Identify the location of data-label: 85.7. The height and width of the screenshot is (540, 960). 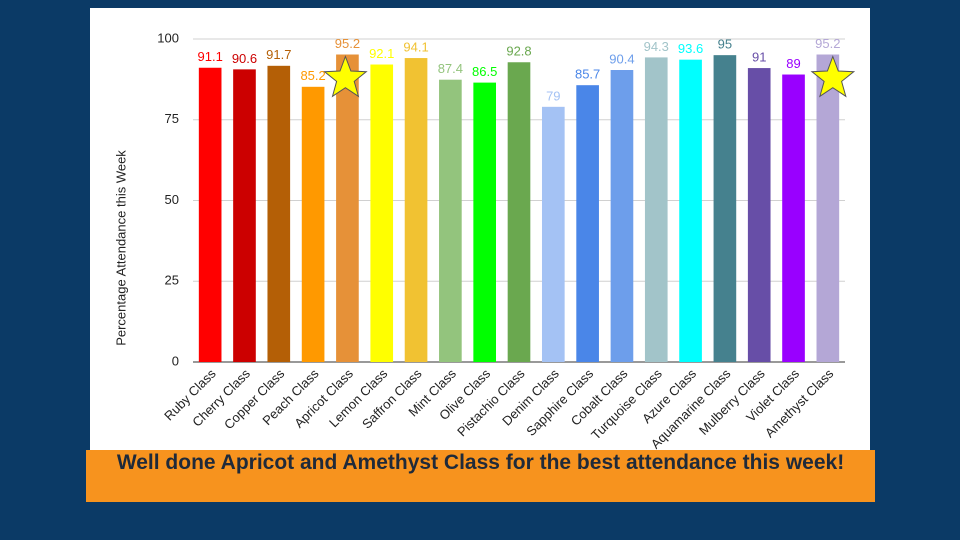
(587, 74).